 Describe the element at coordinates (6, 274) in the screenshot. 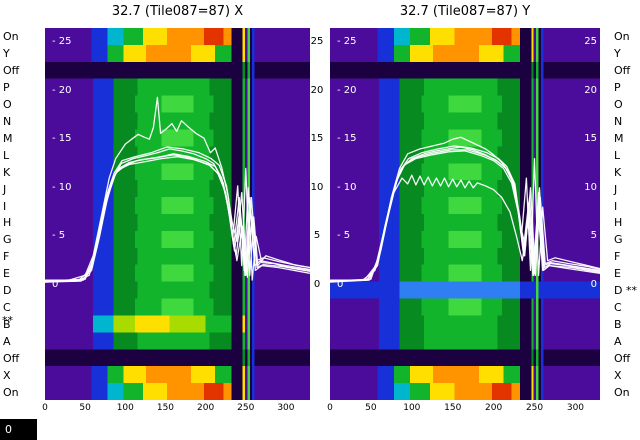

I see `row-label-left: E` at that location.